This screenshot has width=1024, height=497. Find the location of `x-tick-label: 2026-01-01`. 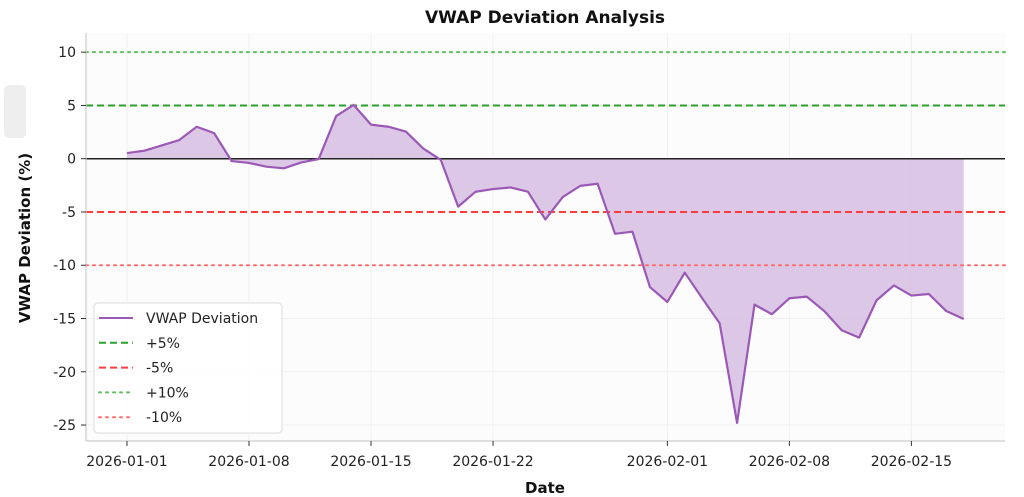

x-tick-label: 2026-01-01 is located at coordinates (126, 462).